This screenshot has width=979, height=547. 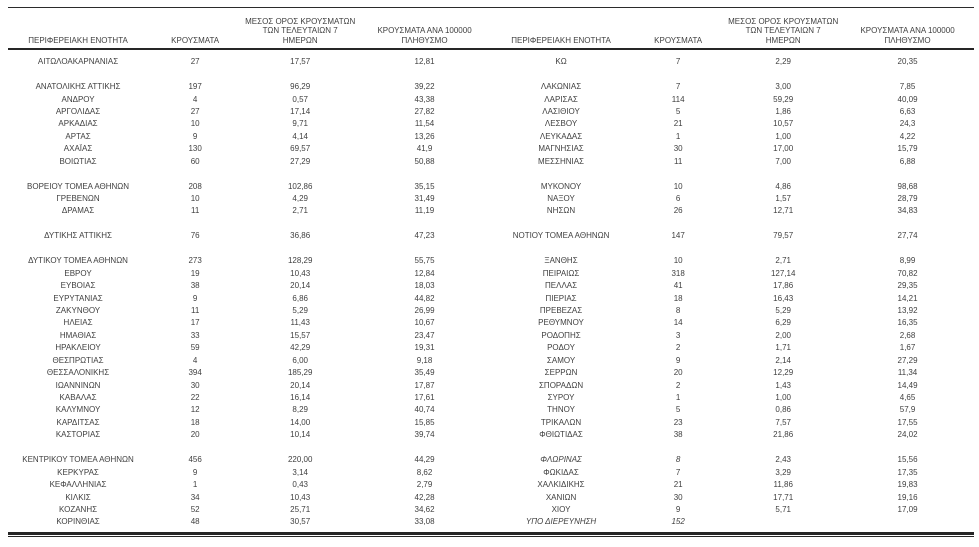 What do you see at coordinates (195, 485) in the screenshot?
I see `cell-cases: 1` at bounding box center [195, 485].